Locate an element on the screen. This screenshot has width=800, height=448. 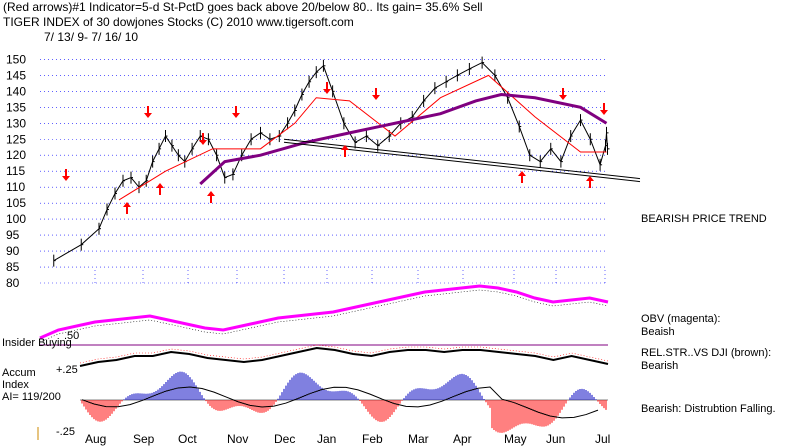
ref-m25: -.25 is located at coordinates (65, 432).